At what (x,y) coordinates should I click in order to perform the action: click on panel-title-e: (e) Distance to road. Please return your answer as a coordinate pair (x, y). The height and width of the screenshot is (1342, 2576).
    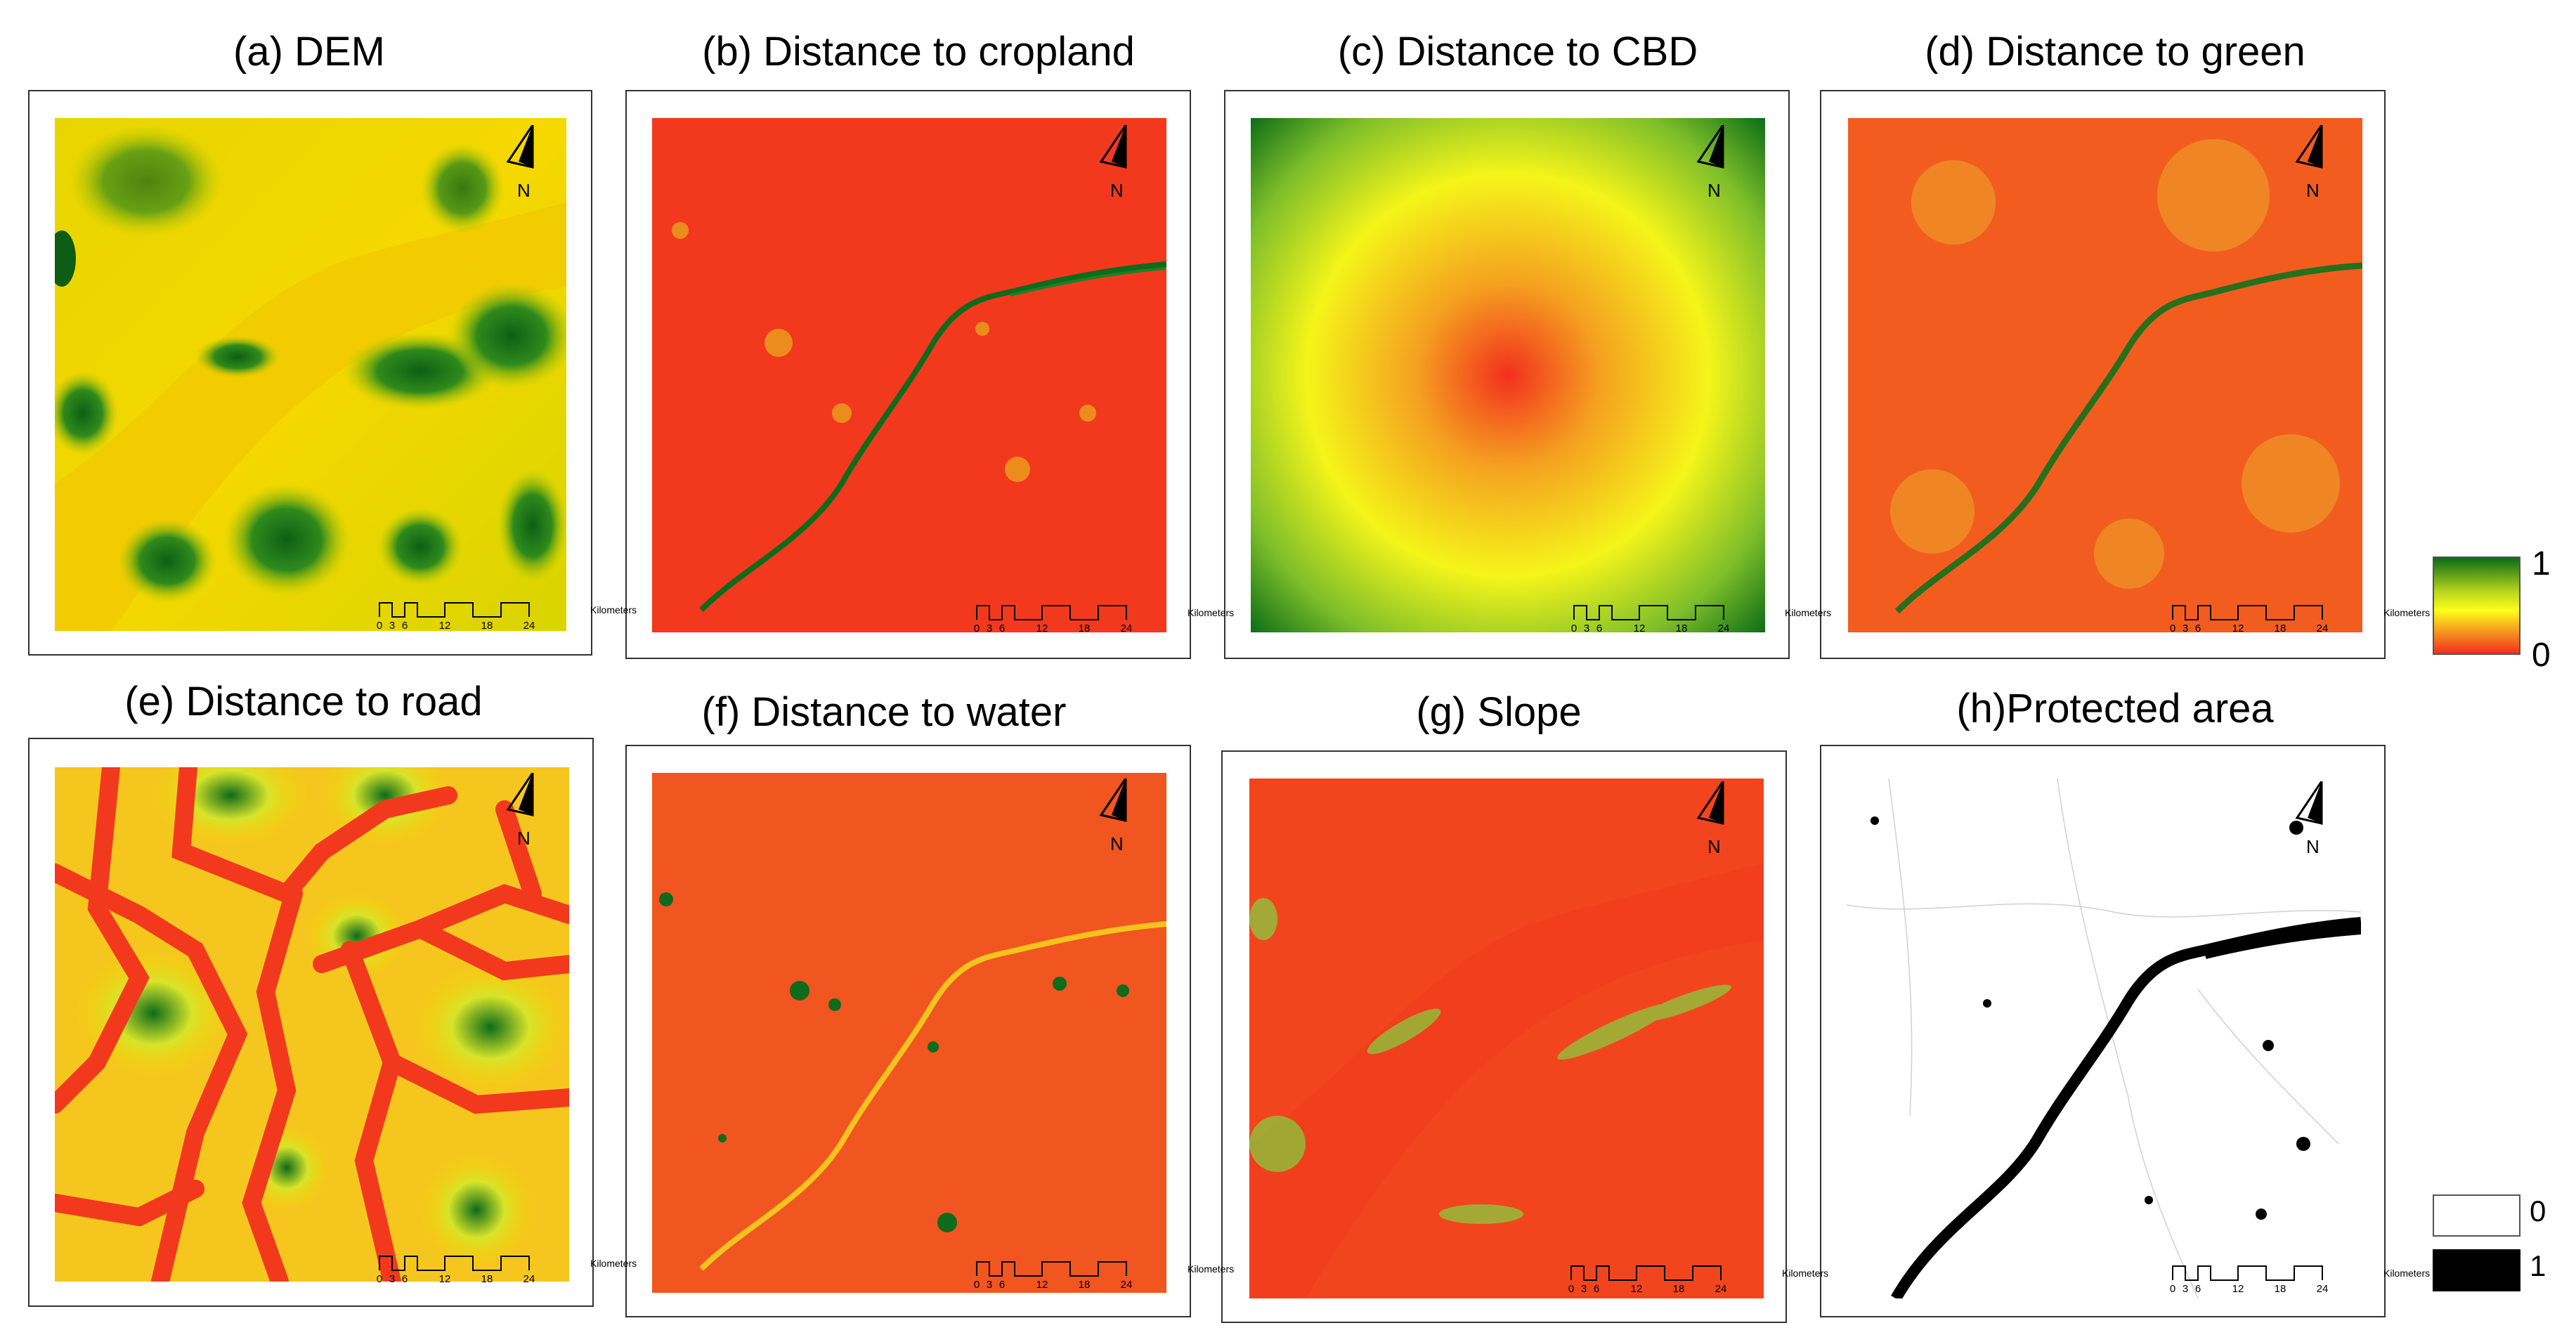
    Looking at the image, I should click on (303, 702).